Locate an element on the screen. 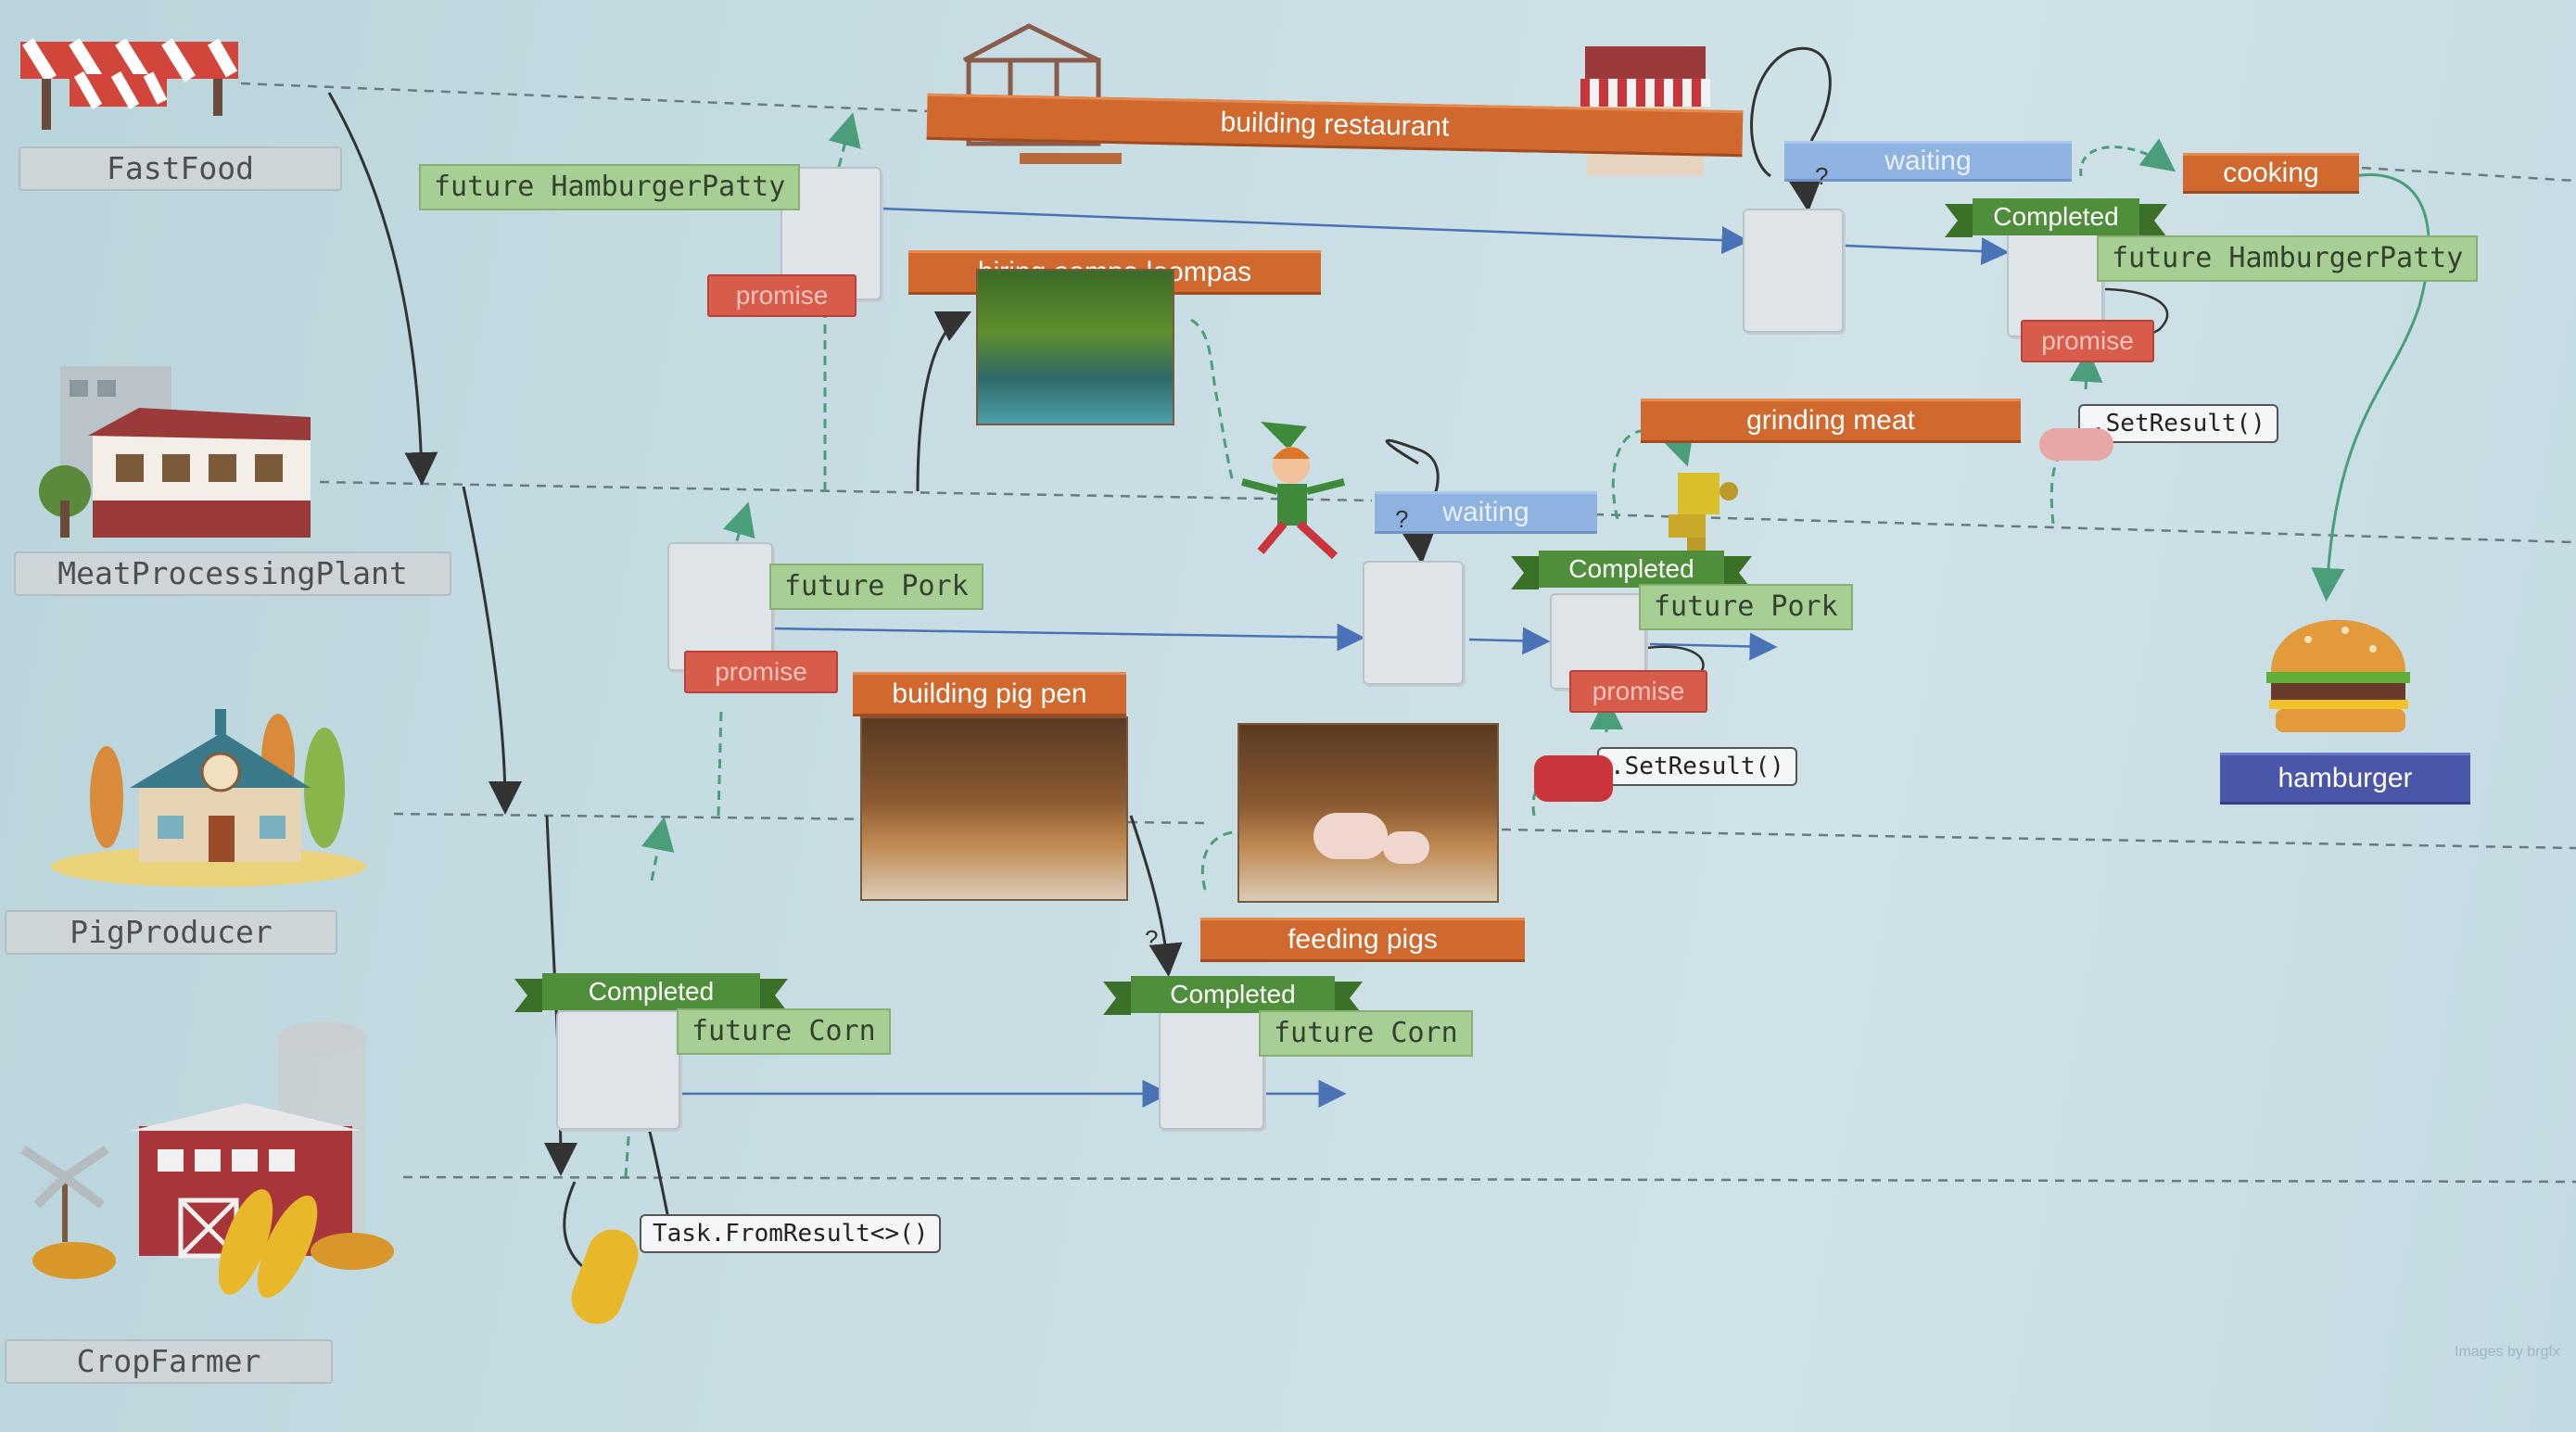  waiting-banner-meat: waiting is located at coordinates (1486, 512).